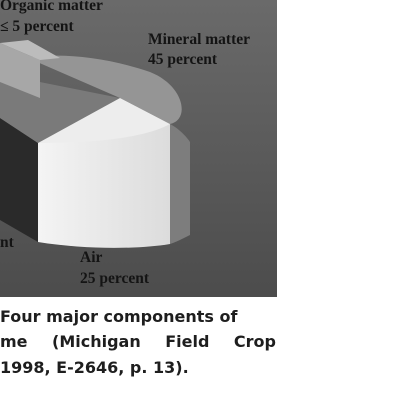 The width and height of the screenshot is (400, 400). Describe the element at coordinates (254, 341) in the screenshot. I see `caption-word: Crop` at that location.